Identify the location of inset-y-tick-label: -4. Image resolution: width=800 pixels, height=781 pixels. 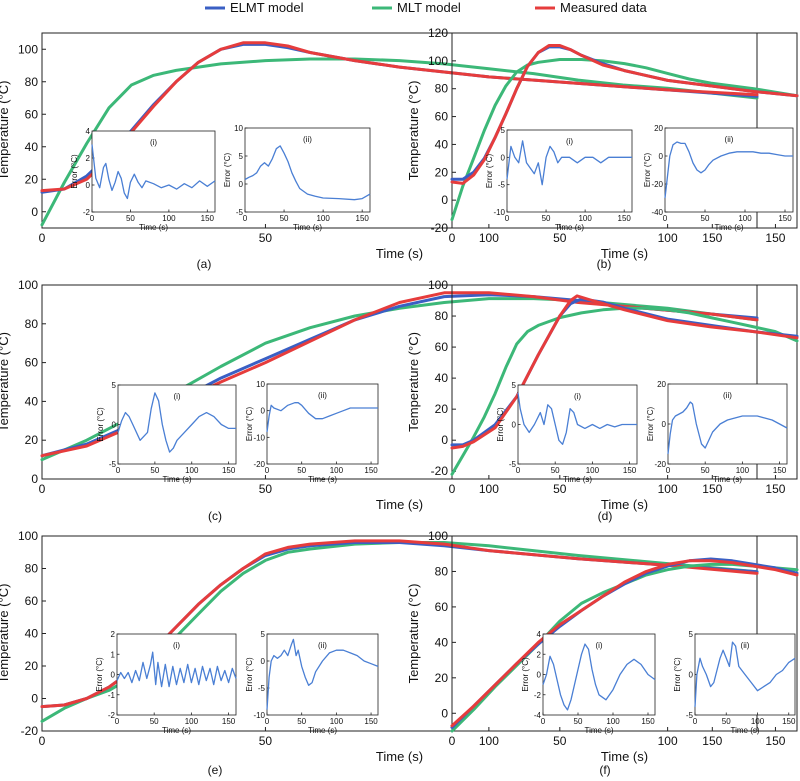
(538, 715).